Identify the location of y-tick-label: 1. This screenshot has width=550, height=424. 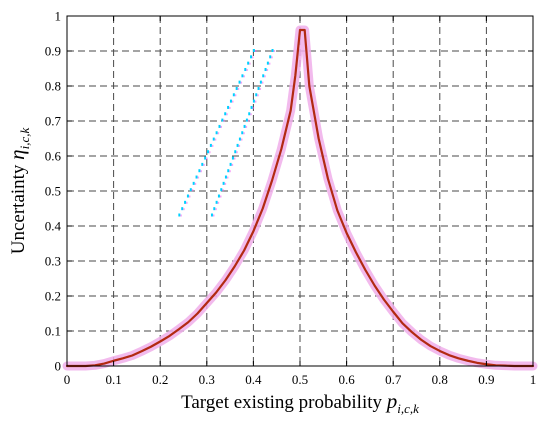
(58, 16).